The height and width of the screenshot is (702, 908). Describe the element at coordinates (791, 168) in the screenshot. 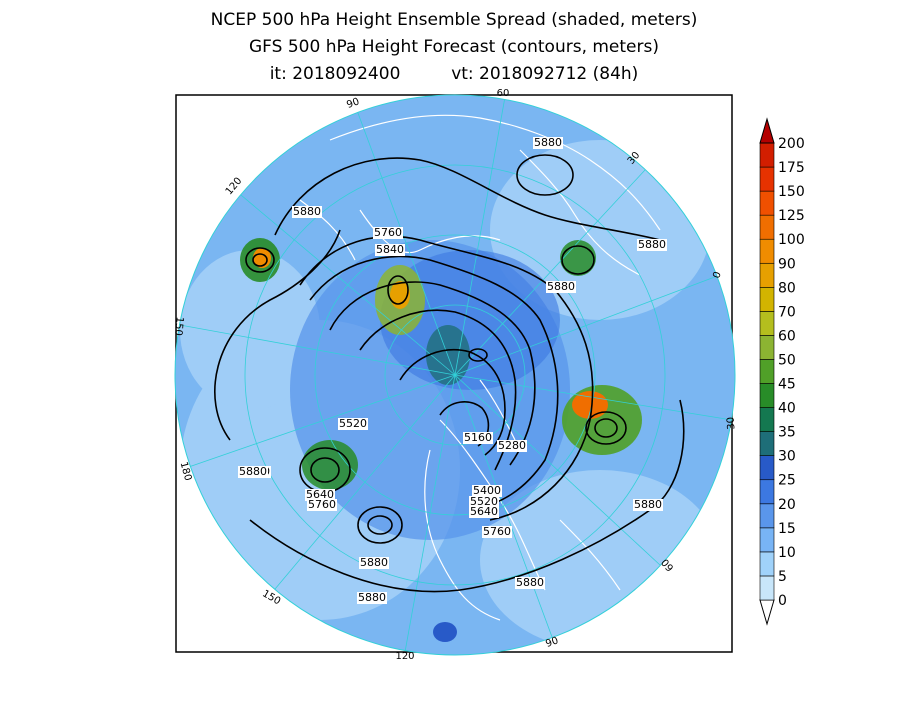

I see `colorbar-level-label: 175` at that location.